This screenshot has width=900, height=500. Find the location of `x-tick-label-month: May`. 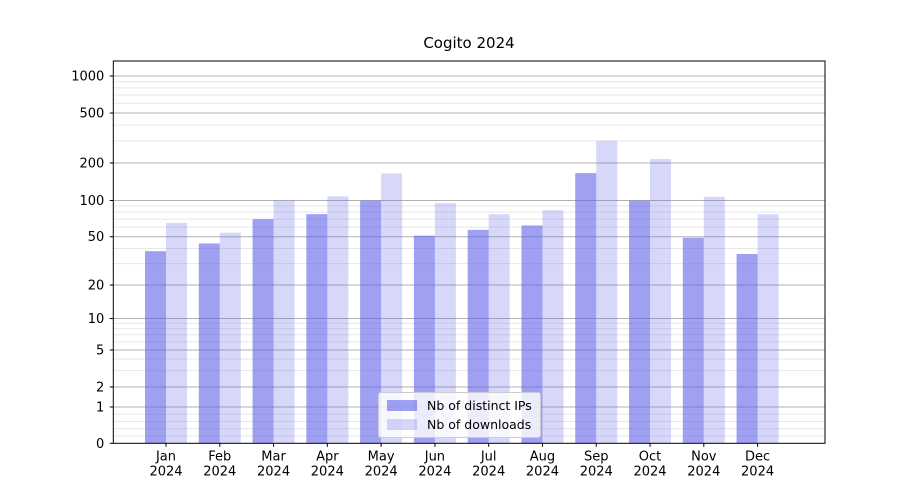

x-tick-label-month: May is located at coordinates (381, 457).